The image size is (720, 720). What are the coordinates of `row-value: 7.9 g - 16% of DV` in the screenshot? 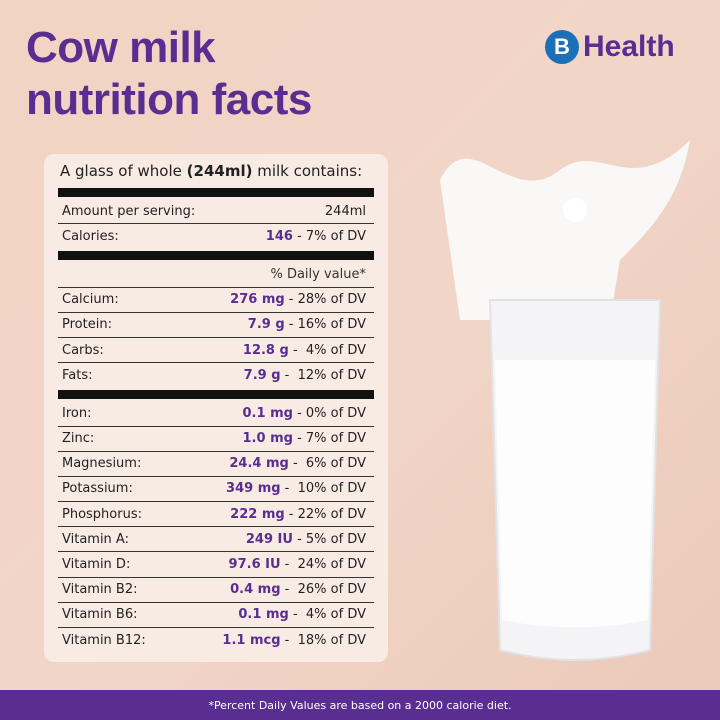 It's located at (307, 324).